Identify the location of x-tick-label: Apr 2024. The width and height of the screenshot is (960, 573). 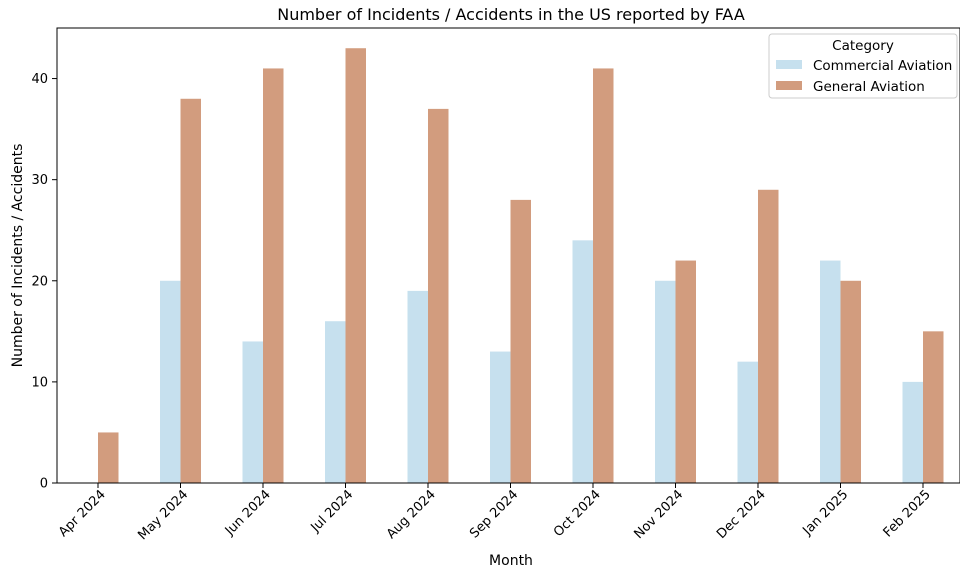
(82, 513).